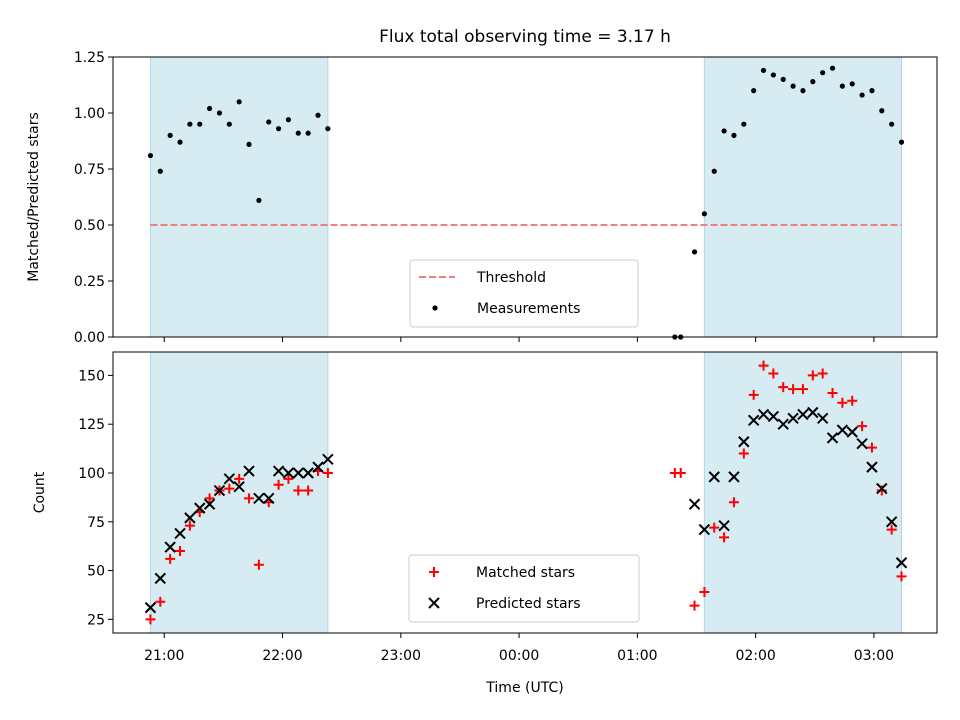 Image resolution: width=960 pixels, height=720 pixels. I want to click on y-tick-label: 150, so click(91, 376).